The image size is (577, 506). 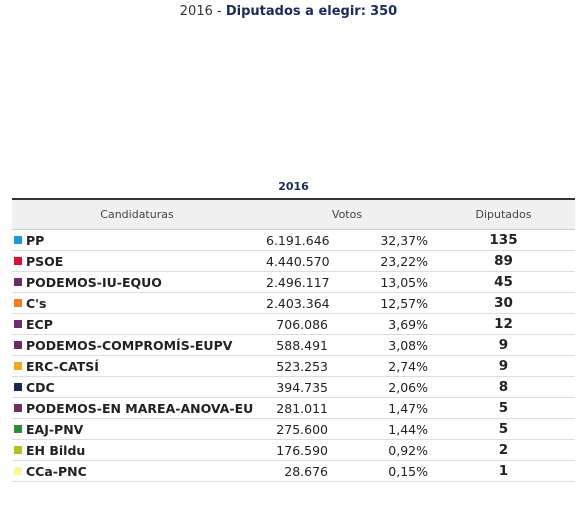 I want to click on votes: 275.600, so click(x=297, y=429).